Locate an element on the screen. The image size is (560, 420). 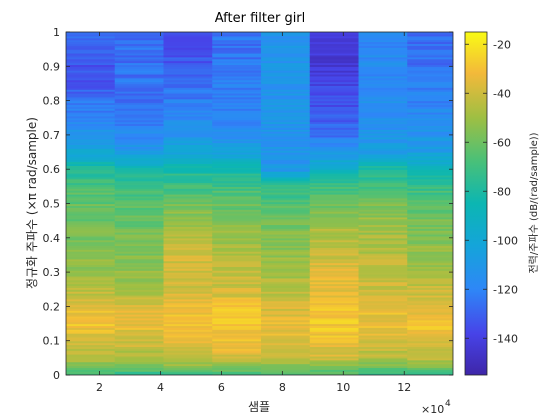
y-tick-label: 1 is located at coordinates (56, 32).